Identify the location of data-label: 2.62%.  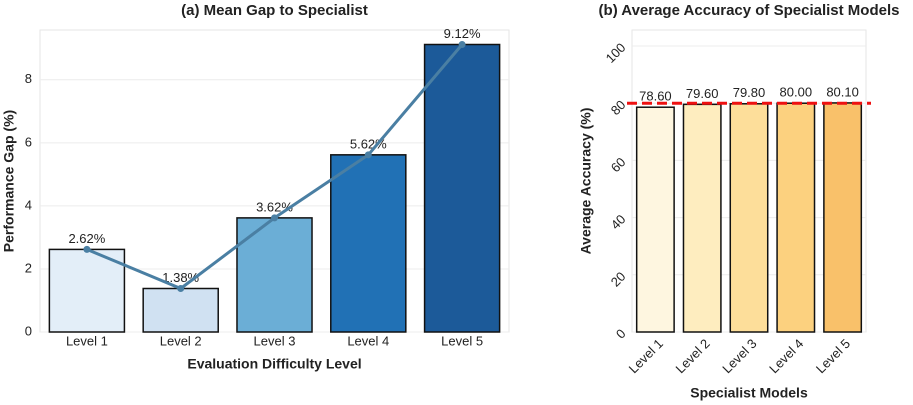
(86, 238).